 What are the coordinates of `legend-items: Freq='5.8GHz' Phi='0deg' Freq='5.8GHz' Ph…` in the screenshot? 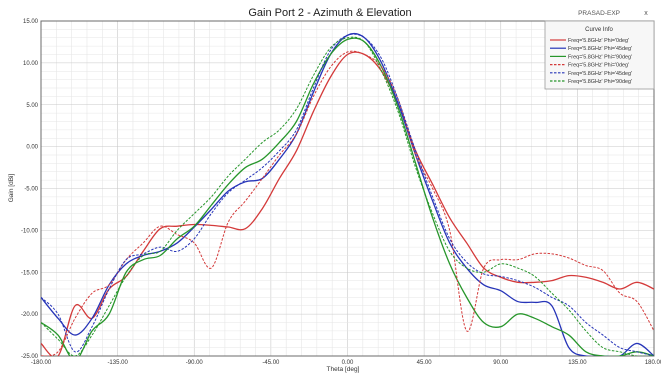 It's located at (591, 61).